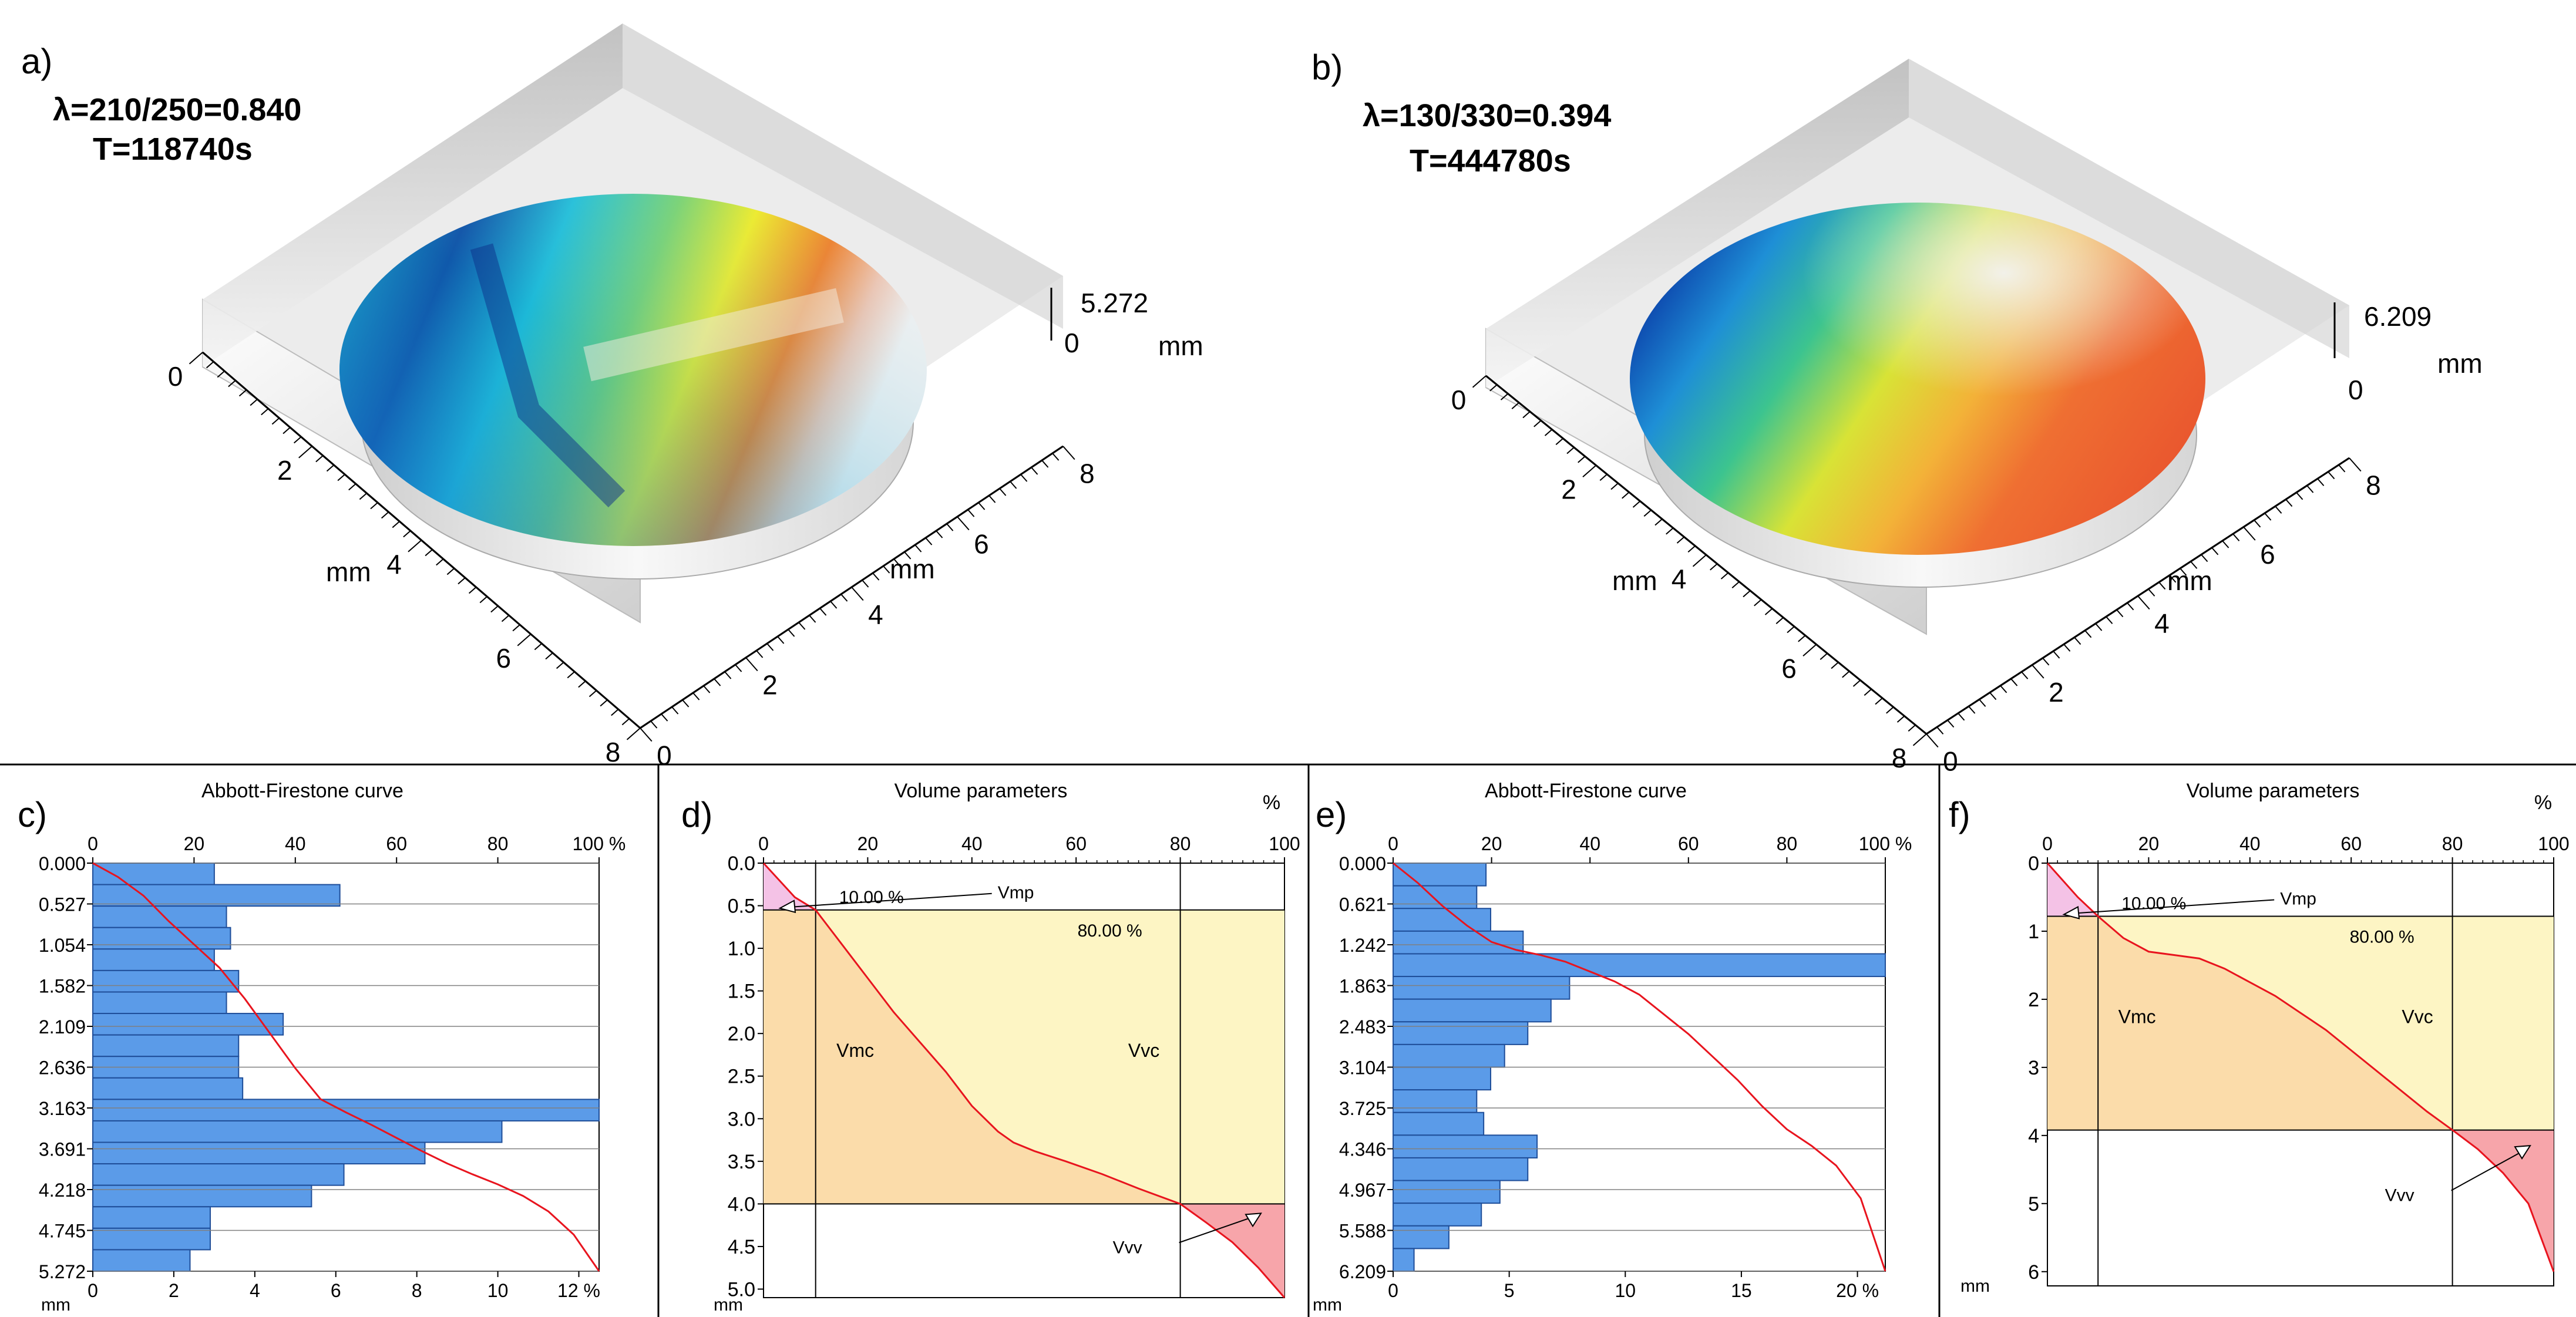 This screenshot has width=2576, height=1317. Describe the element at coordinates (2250, 1023) in the screenshot. I see `f-vmc-region` at that location.